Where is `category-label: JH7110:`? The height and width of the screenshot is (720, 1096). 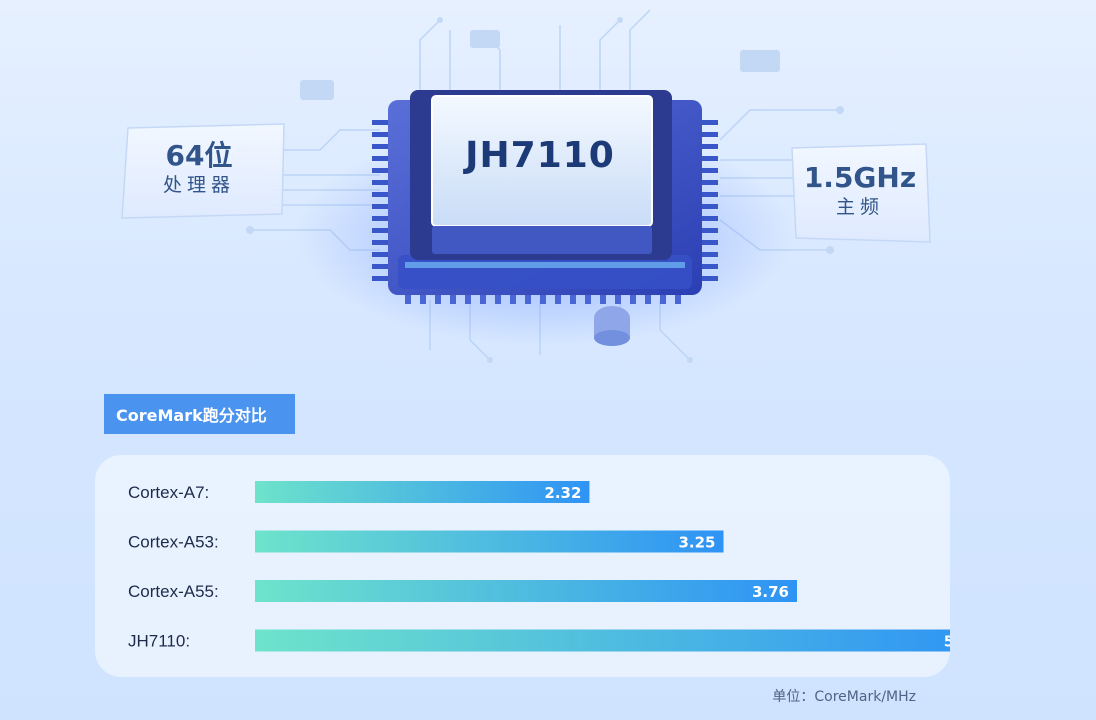 category-label: JH7110: is located at coordinates (159, 641).